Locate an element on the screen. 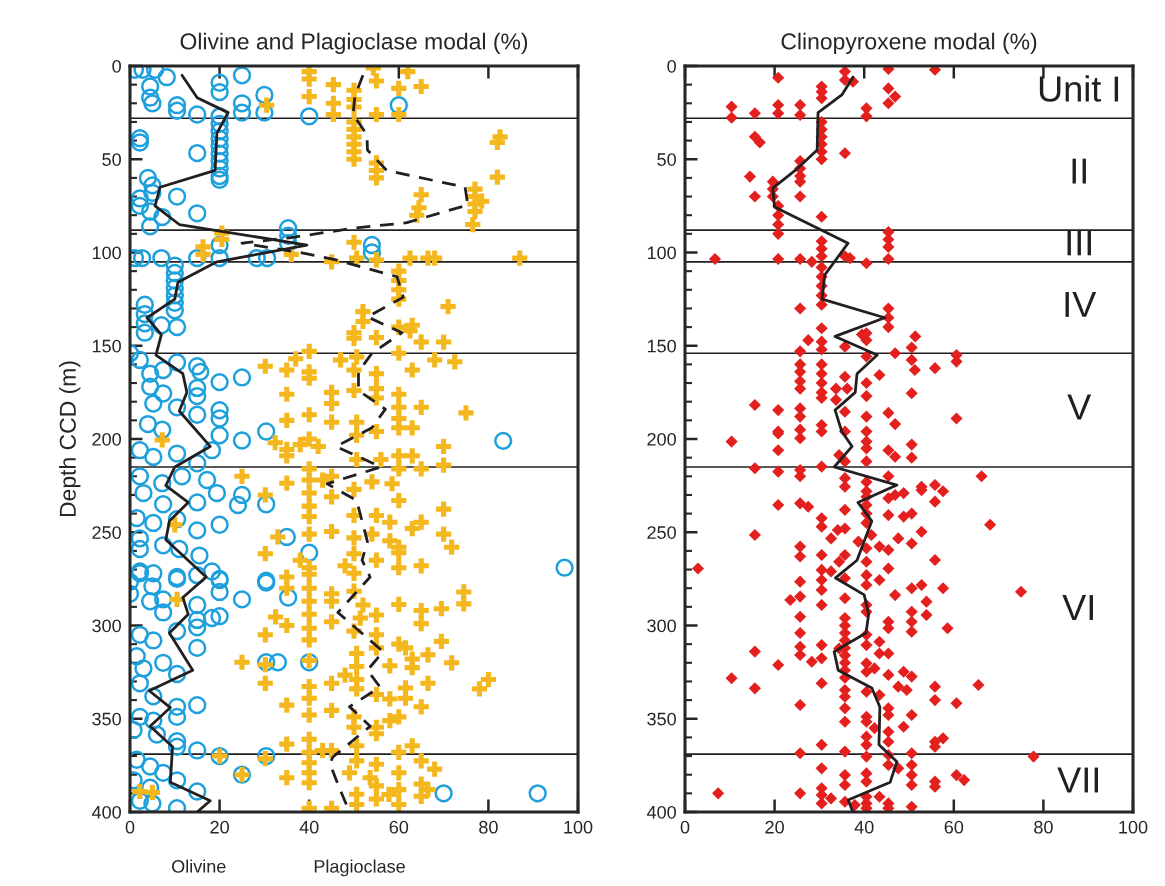 This screenshot has width=1165, height=886. chart-title: Clinopyroxene modal (%) is located at coordinates (909, 43).